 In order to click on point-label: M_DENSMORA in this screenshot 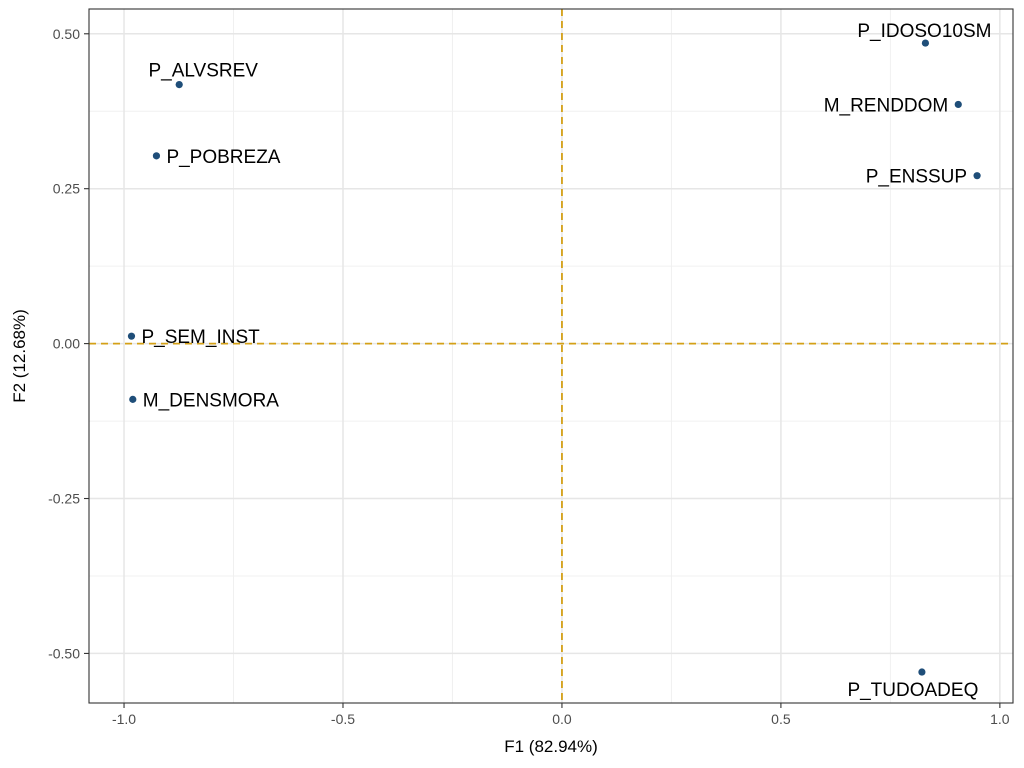, I will do `click(211, 400)`.